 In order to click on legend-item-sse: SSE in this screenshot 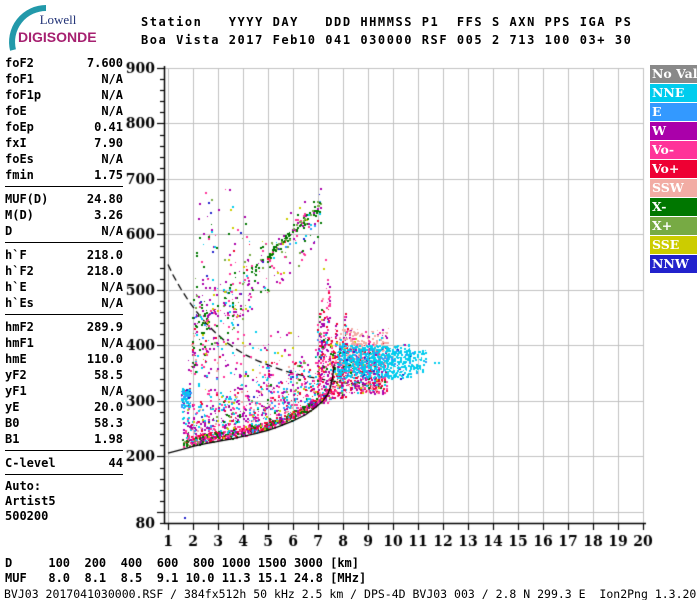, I will do `click(673, 245)`.